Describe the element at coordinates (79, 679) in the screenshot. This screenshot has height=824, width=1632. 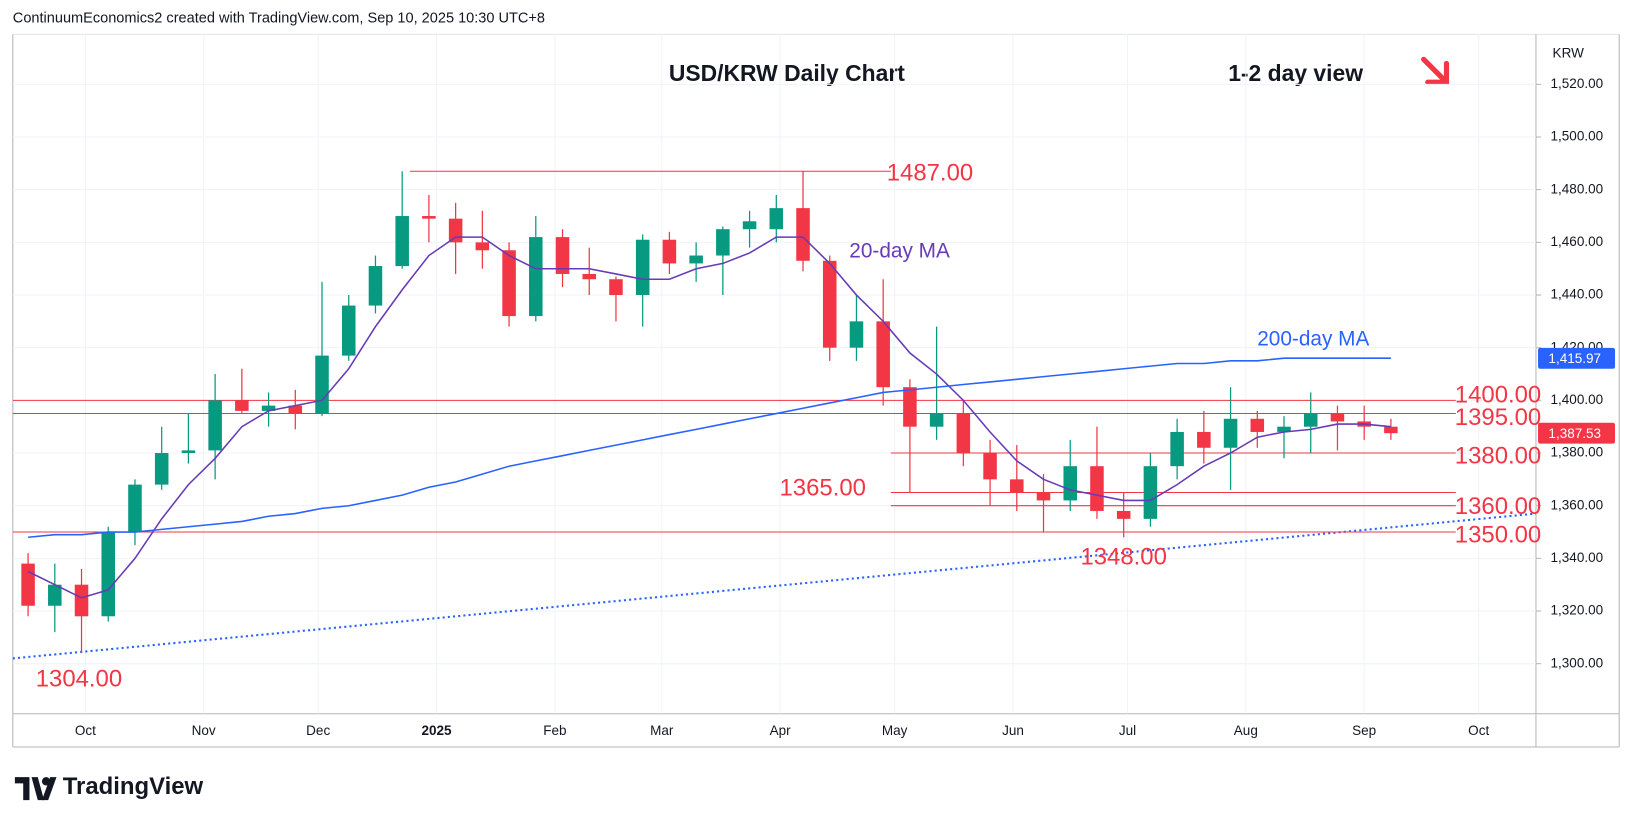
I see `low-label: 1304.00` at that location.